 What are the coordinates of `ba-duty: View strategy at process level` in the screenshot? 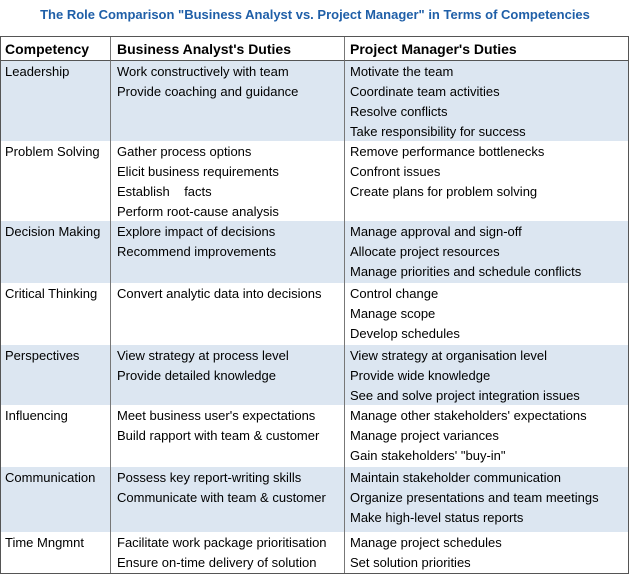 It's located at (203, 355).